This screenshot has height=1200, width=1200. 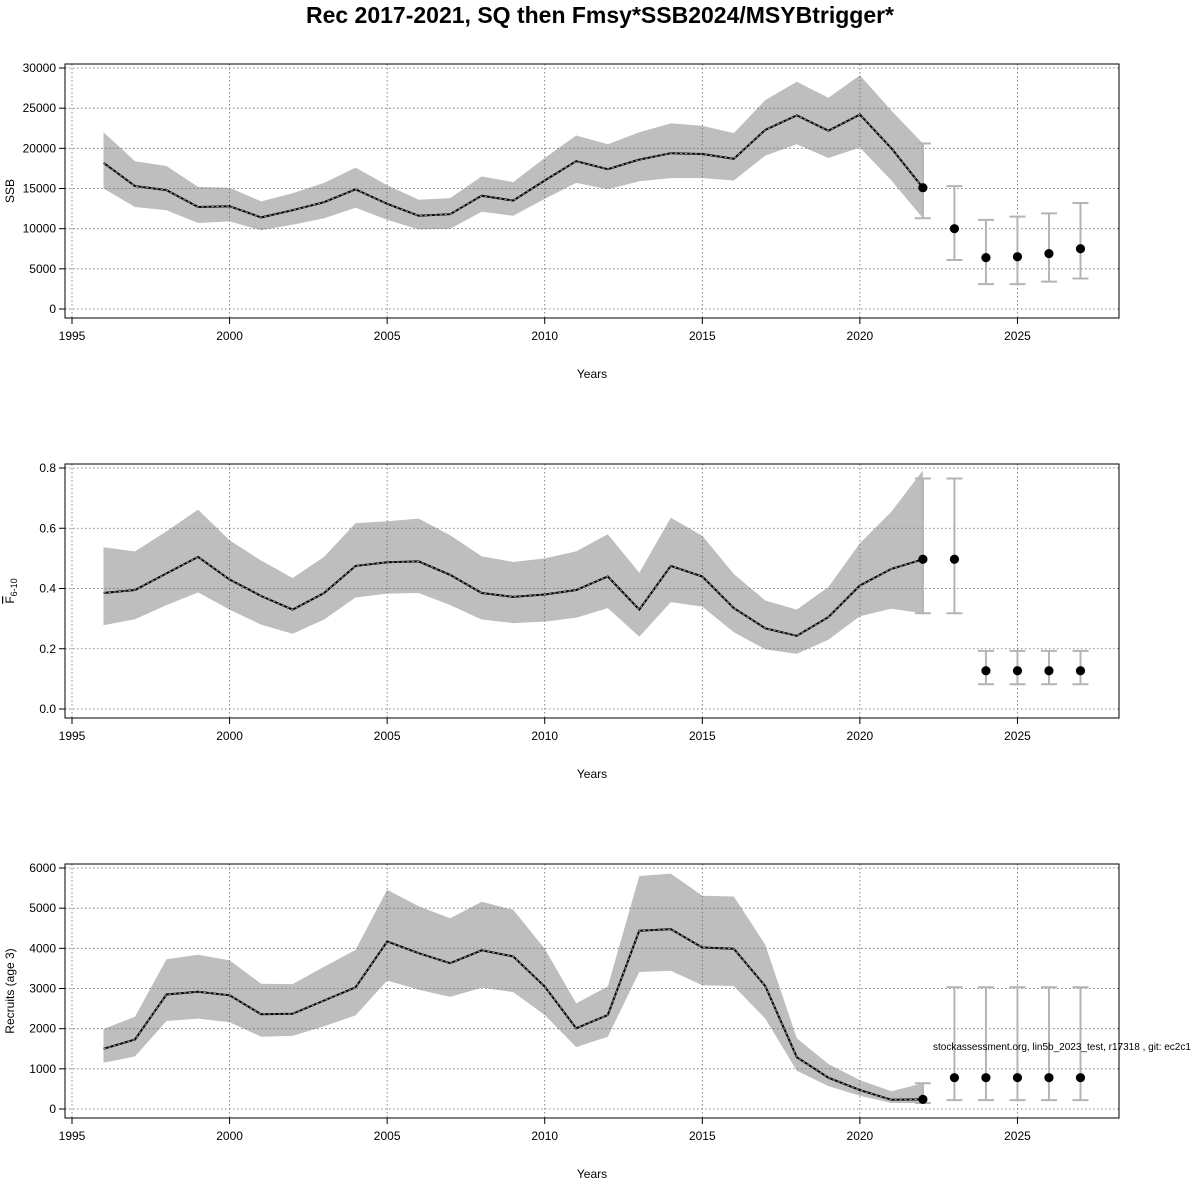 I want to click on y-axis-label: Recruits (age 3), so click(x=10, y=990).